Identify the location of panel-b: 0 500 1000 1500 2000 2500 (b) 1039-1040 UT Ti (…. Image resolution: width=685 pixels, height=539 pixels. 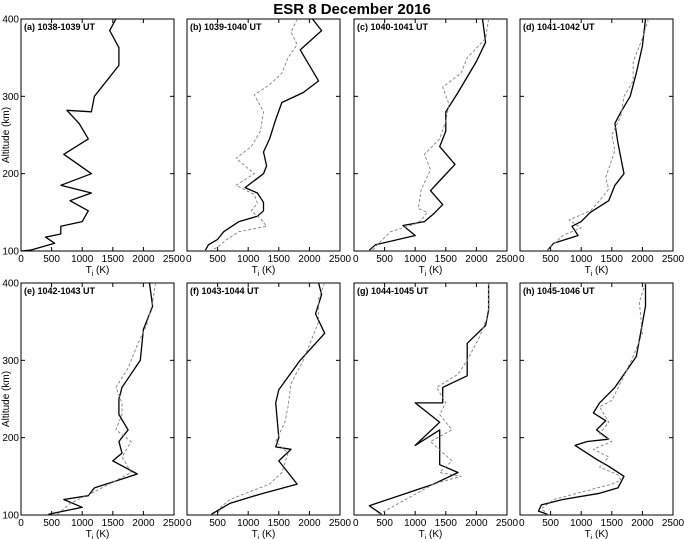
(269, 148).